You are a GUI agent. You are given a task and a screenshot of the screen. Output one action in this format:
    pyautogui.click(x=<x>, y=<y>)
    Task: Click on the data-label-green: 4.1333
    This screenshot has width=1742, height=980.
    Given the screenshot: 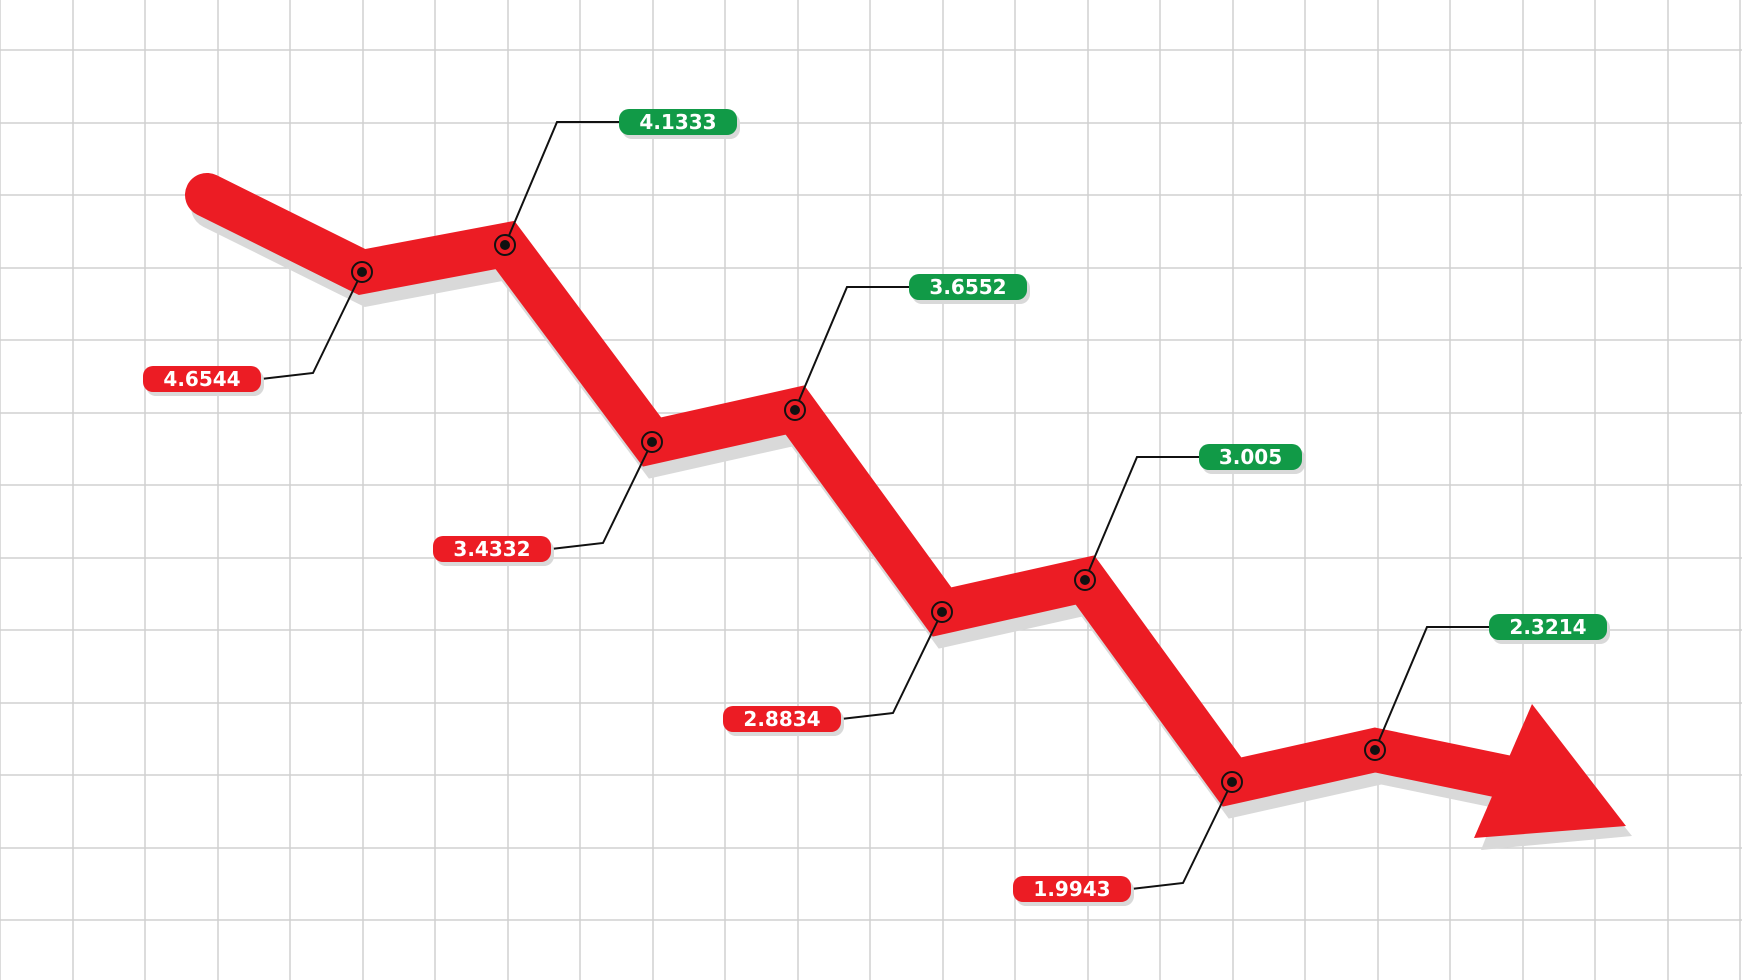 What is the action you would take?
    pyautogui.click(x=679, y=124)
    